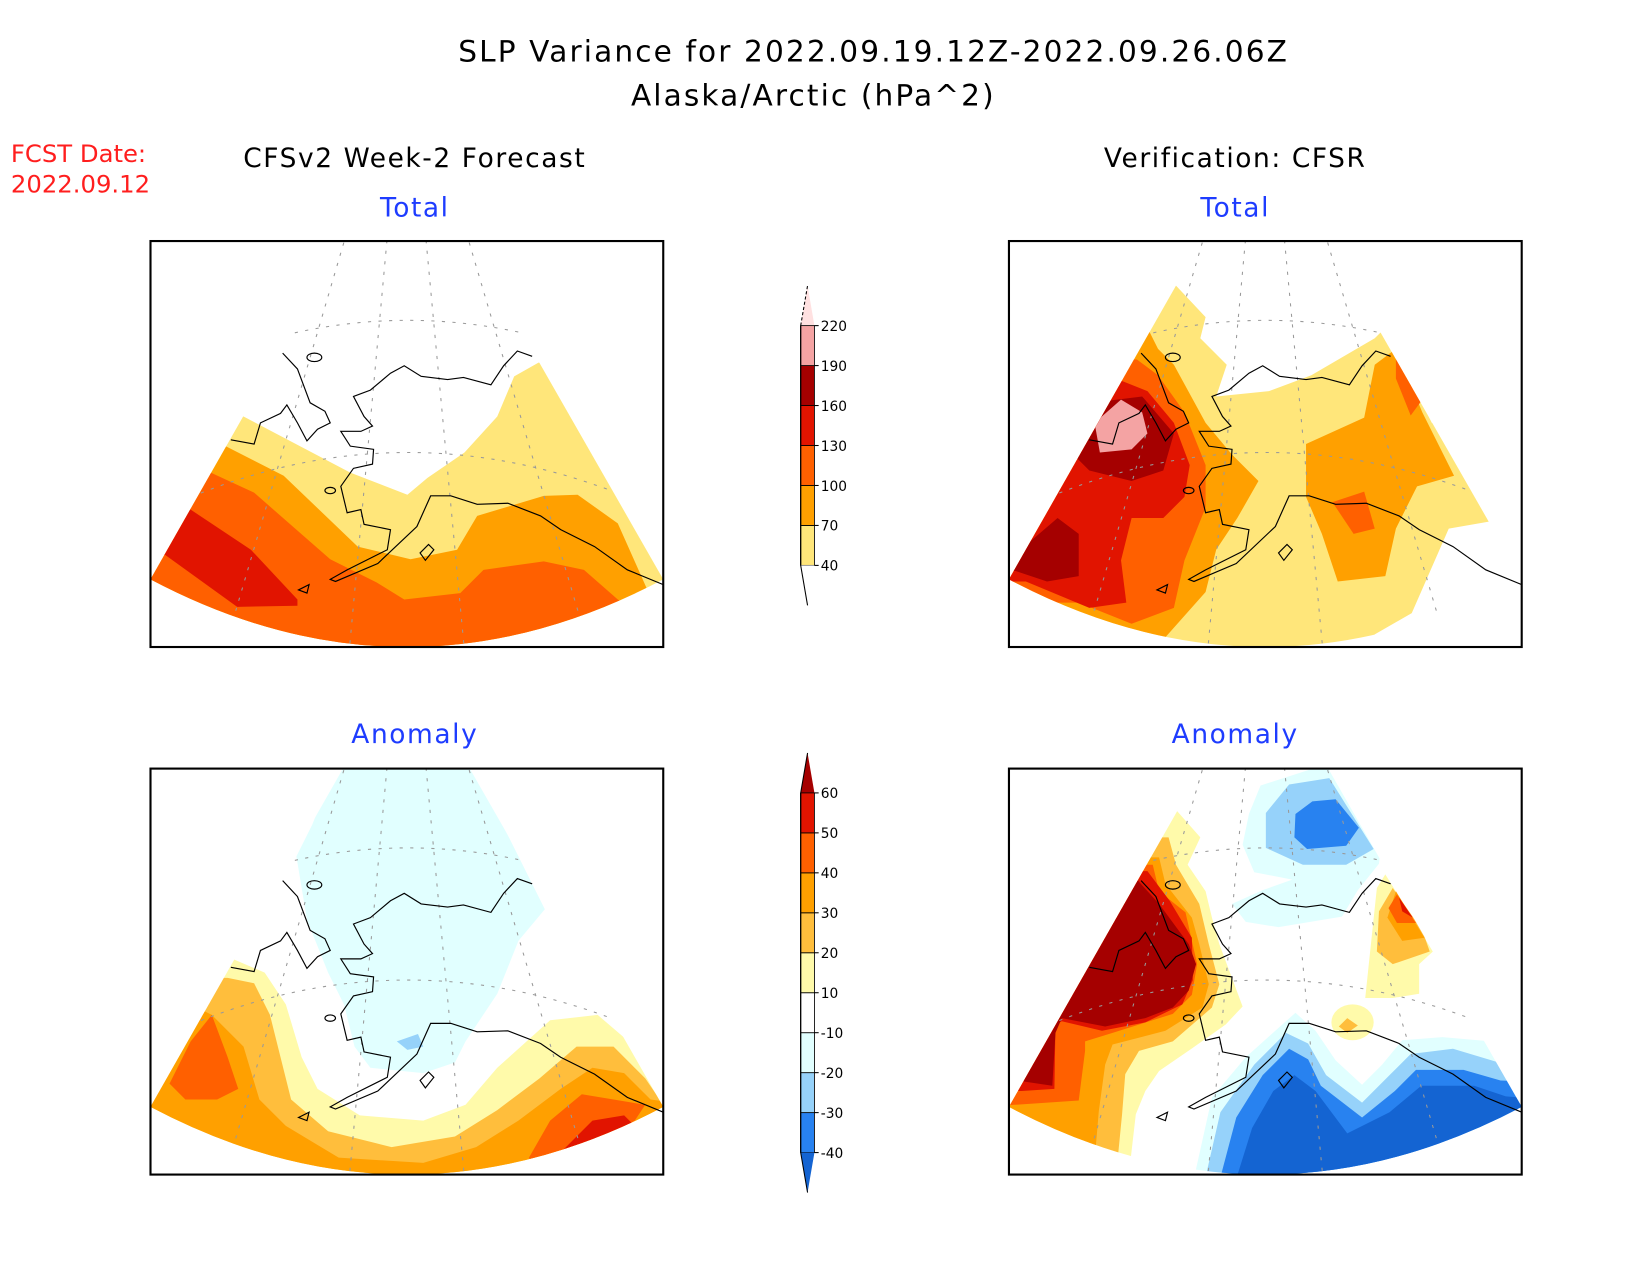  Describe the element at coordinates (1234, 208) in the screenshot. I see `panel-title-verification-total: Total` at that location.